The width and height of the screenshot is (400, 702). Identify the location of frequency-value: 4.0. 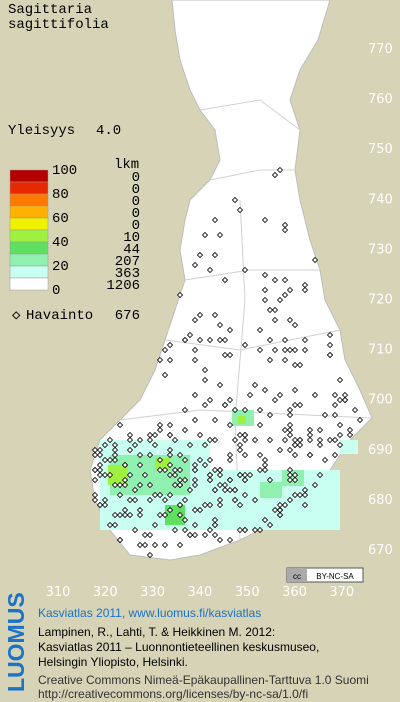
(108, 131).